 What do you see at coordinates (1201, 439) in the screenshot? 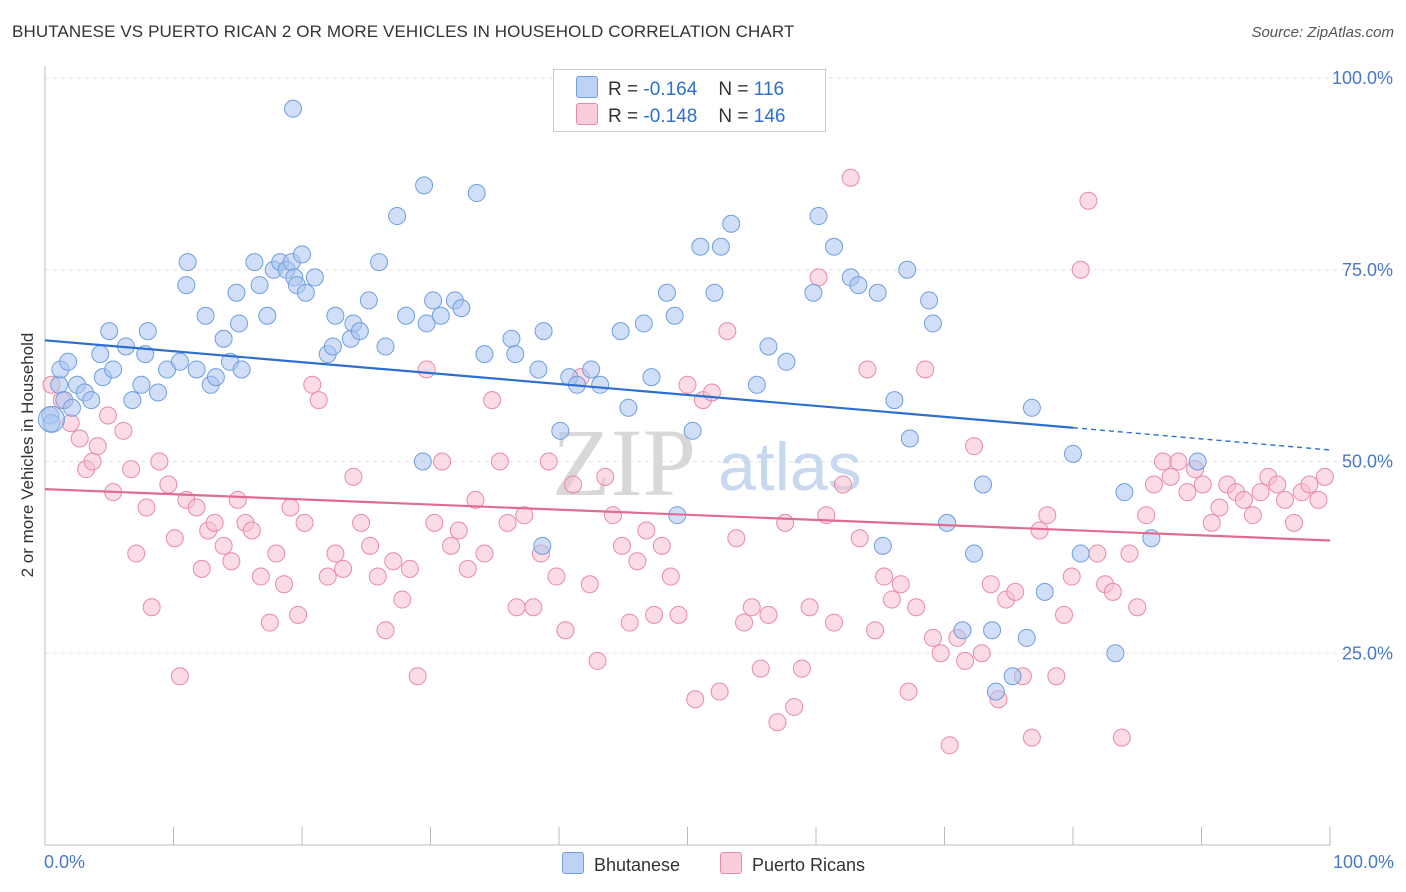
I see `trend-line-bhutanese-extension` at bounding box center [1201, 439].